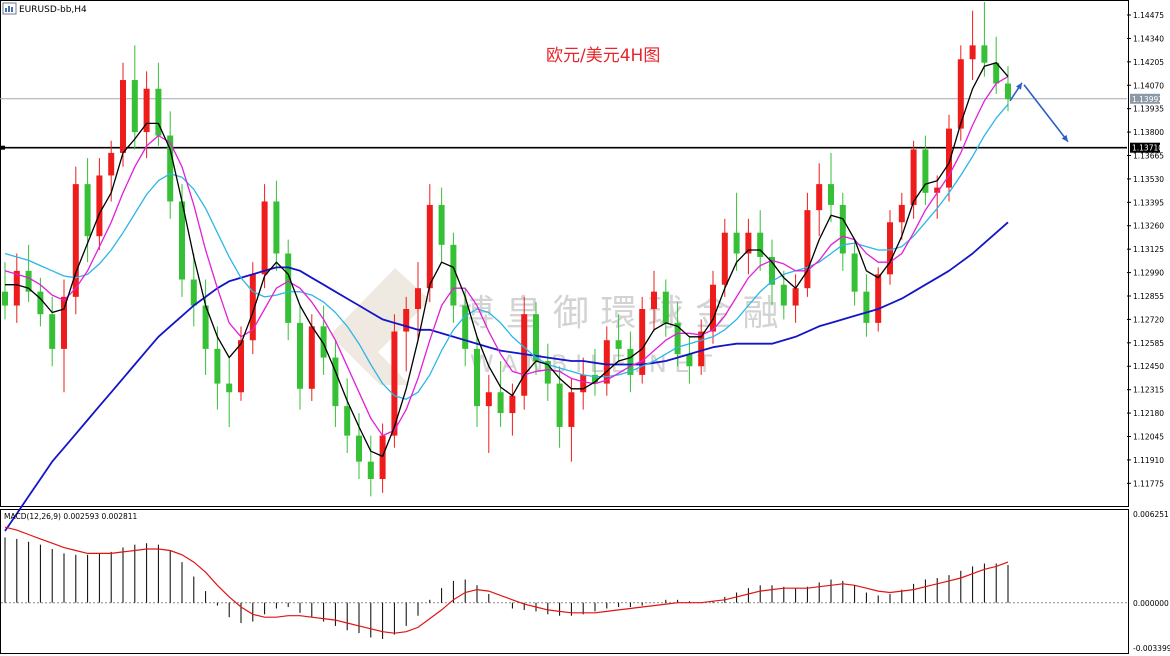 The image size is (1170, 656). I want to click on forecast-arrow-down-head, so click(1064, 138).